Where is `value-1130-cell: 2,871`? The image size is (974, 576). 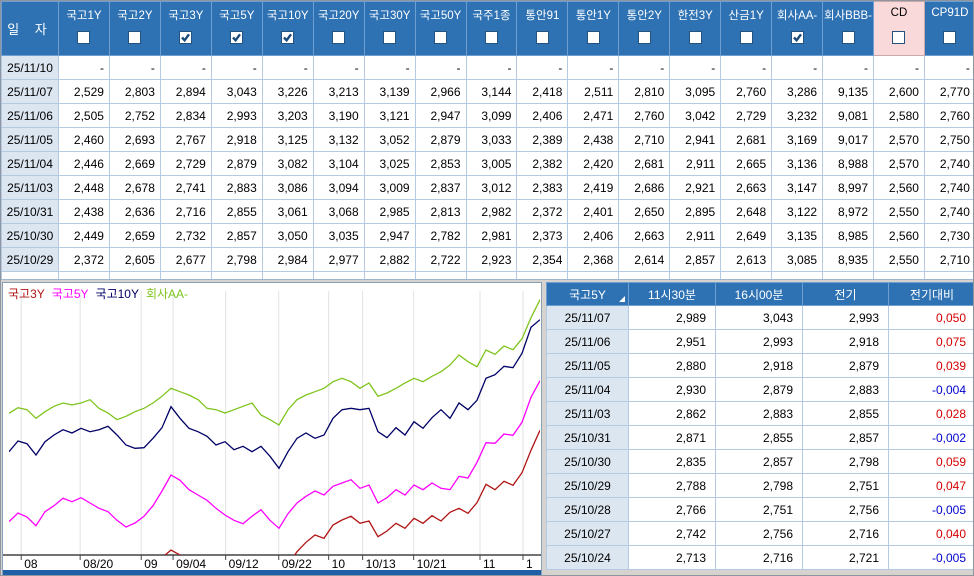
value-1130-cell: 2,871 is located at coordinates (672, 437).